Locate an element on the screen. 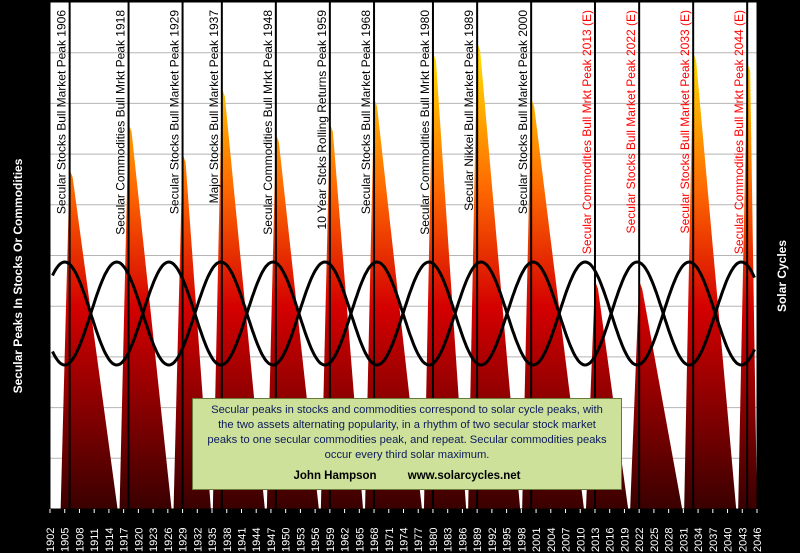  x-tick-label: 1932 is located at coordinates (198, 540).